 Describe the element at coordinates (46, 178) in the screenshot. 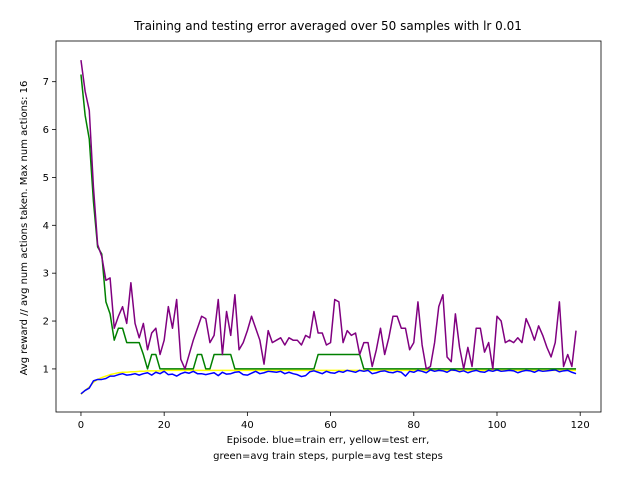

I see `y-tick-label: 5` at that location.